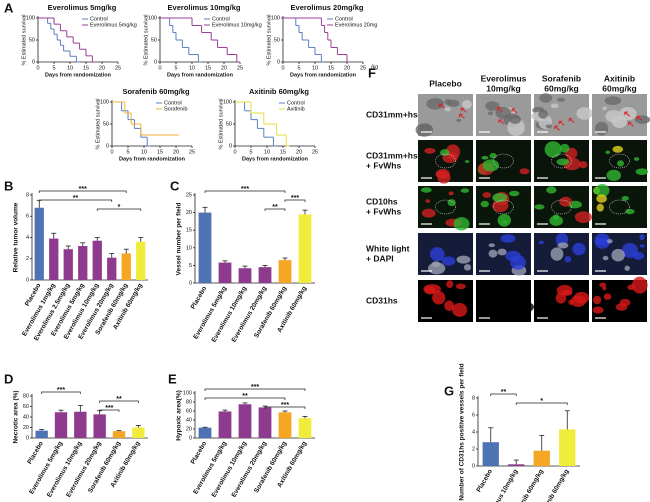 This screenshot has height=502, width=650. I want to click on legend-entry: Control, so click(95, 19).